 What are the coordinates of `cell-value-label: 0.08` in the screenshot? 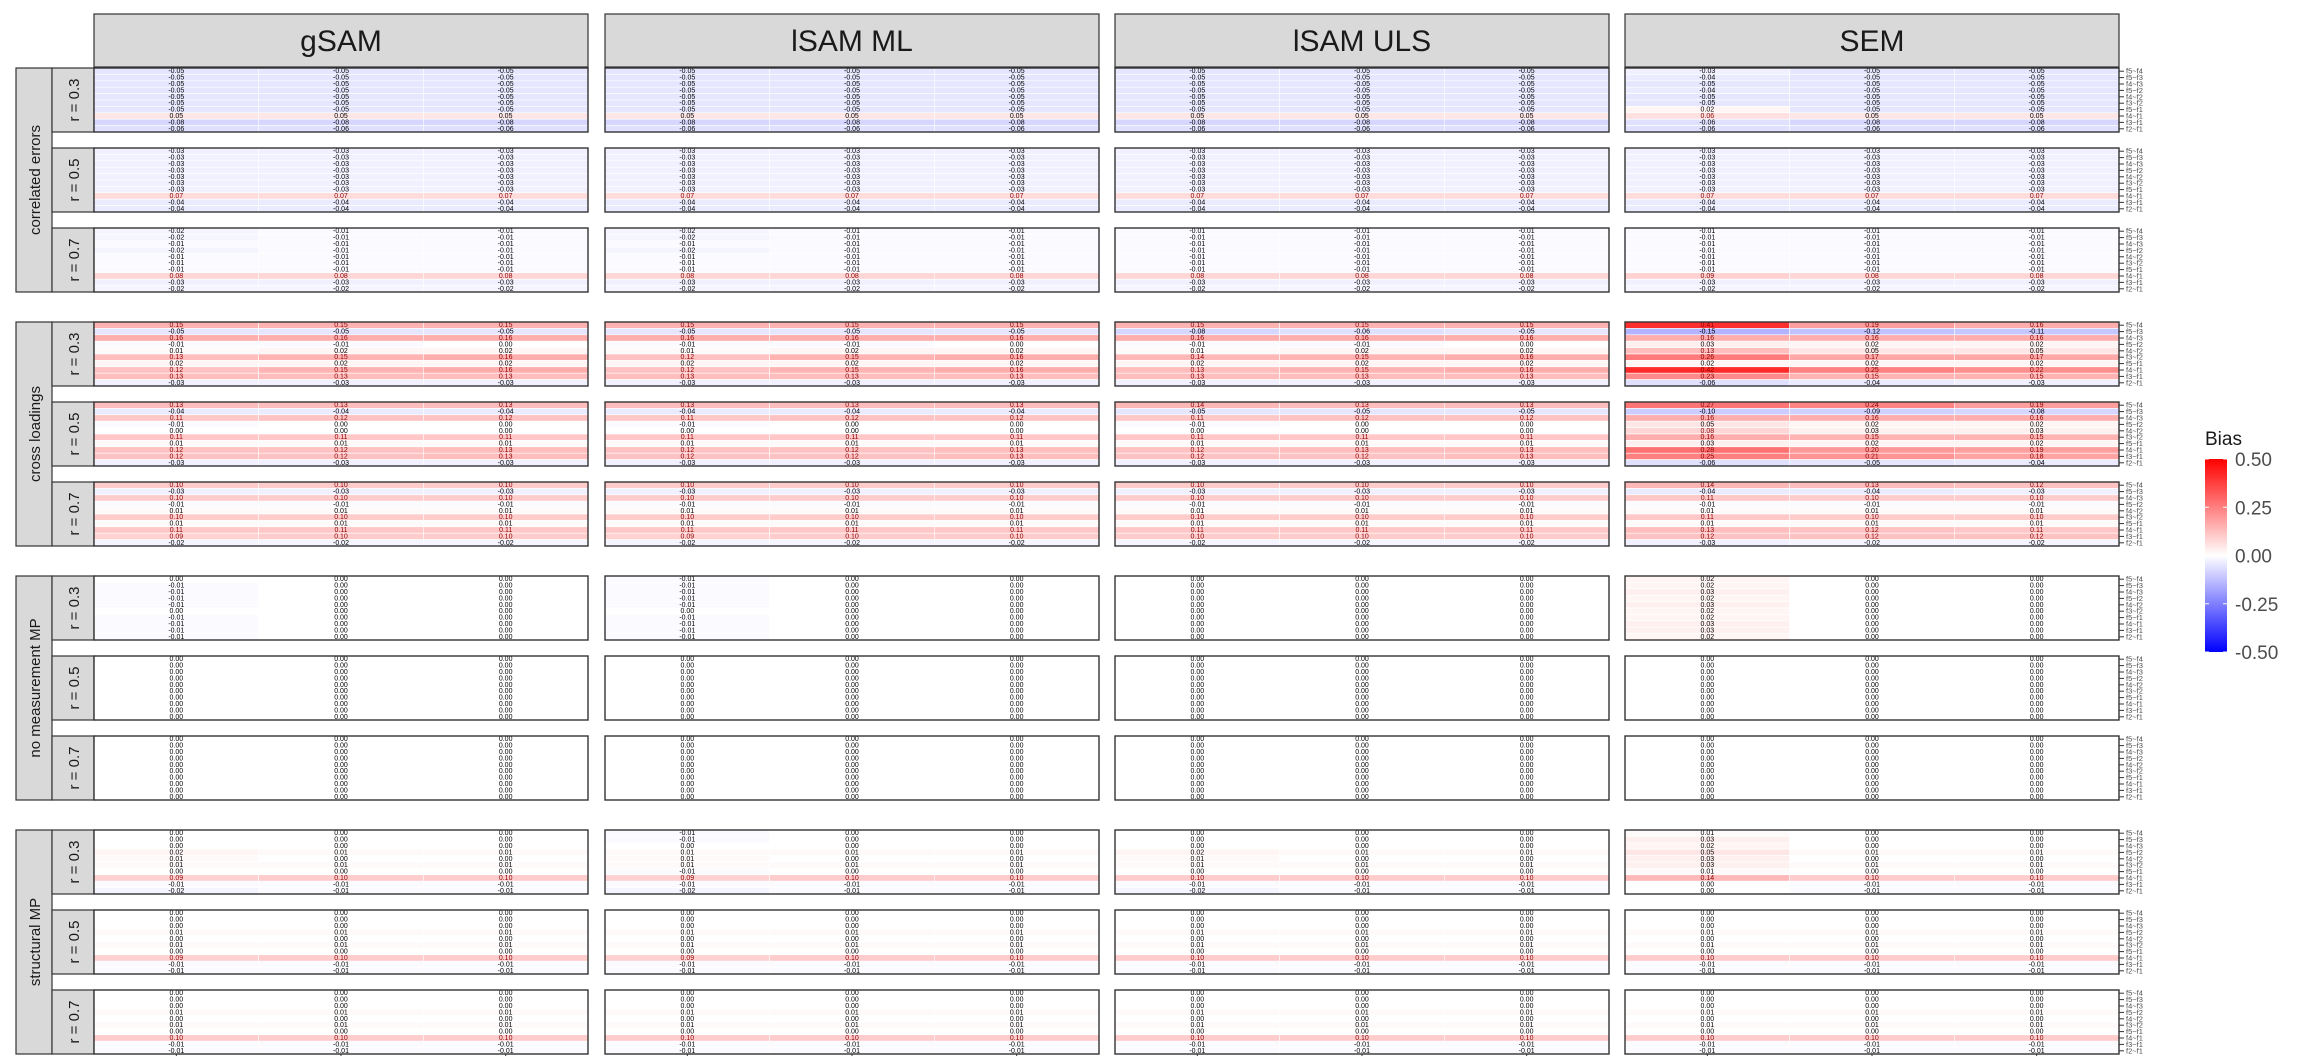 It's located at (506, 276).